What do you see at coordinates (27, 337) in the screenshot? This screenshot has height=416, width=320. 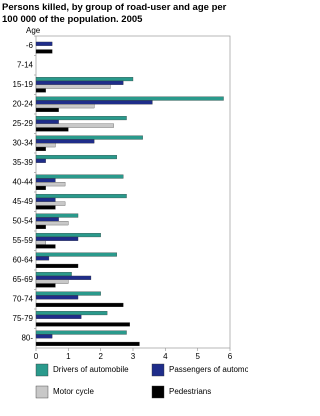 I see `y-tick-label: 80-` at bounding box center [27, 337].